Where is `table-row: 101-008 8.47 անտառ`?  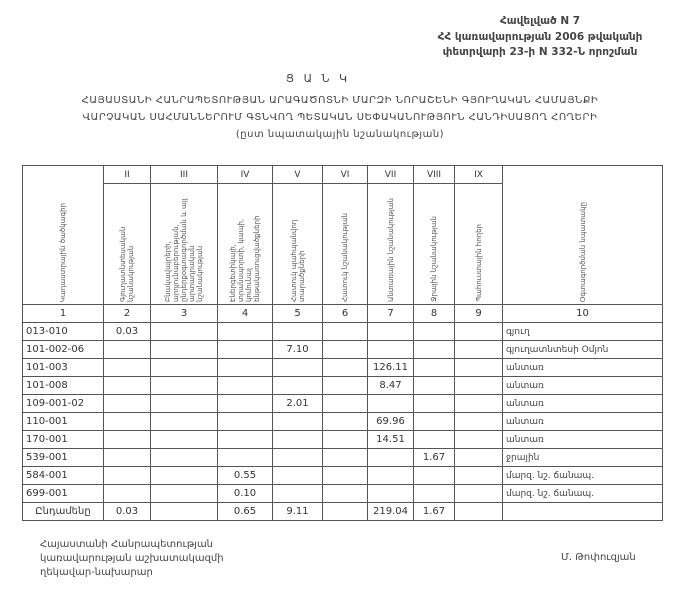
table-row: 101-008 8.47 անտառ is located at coordinates (342, 385).